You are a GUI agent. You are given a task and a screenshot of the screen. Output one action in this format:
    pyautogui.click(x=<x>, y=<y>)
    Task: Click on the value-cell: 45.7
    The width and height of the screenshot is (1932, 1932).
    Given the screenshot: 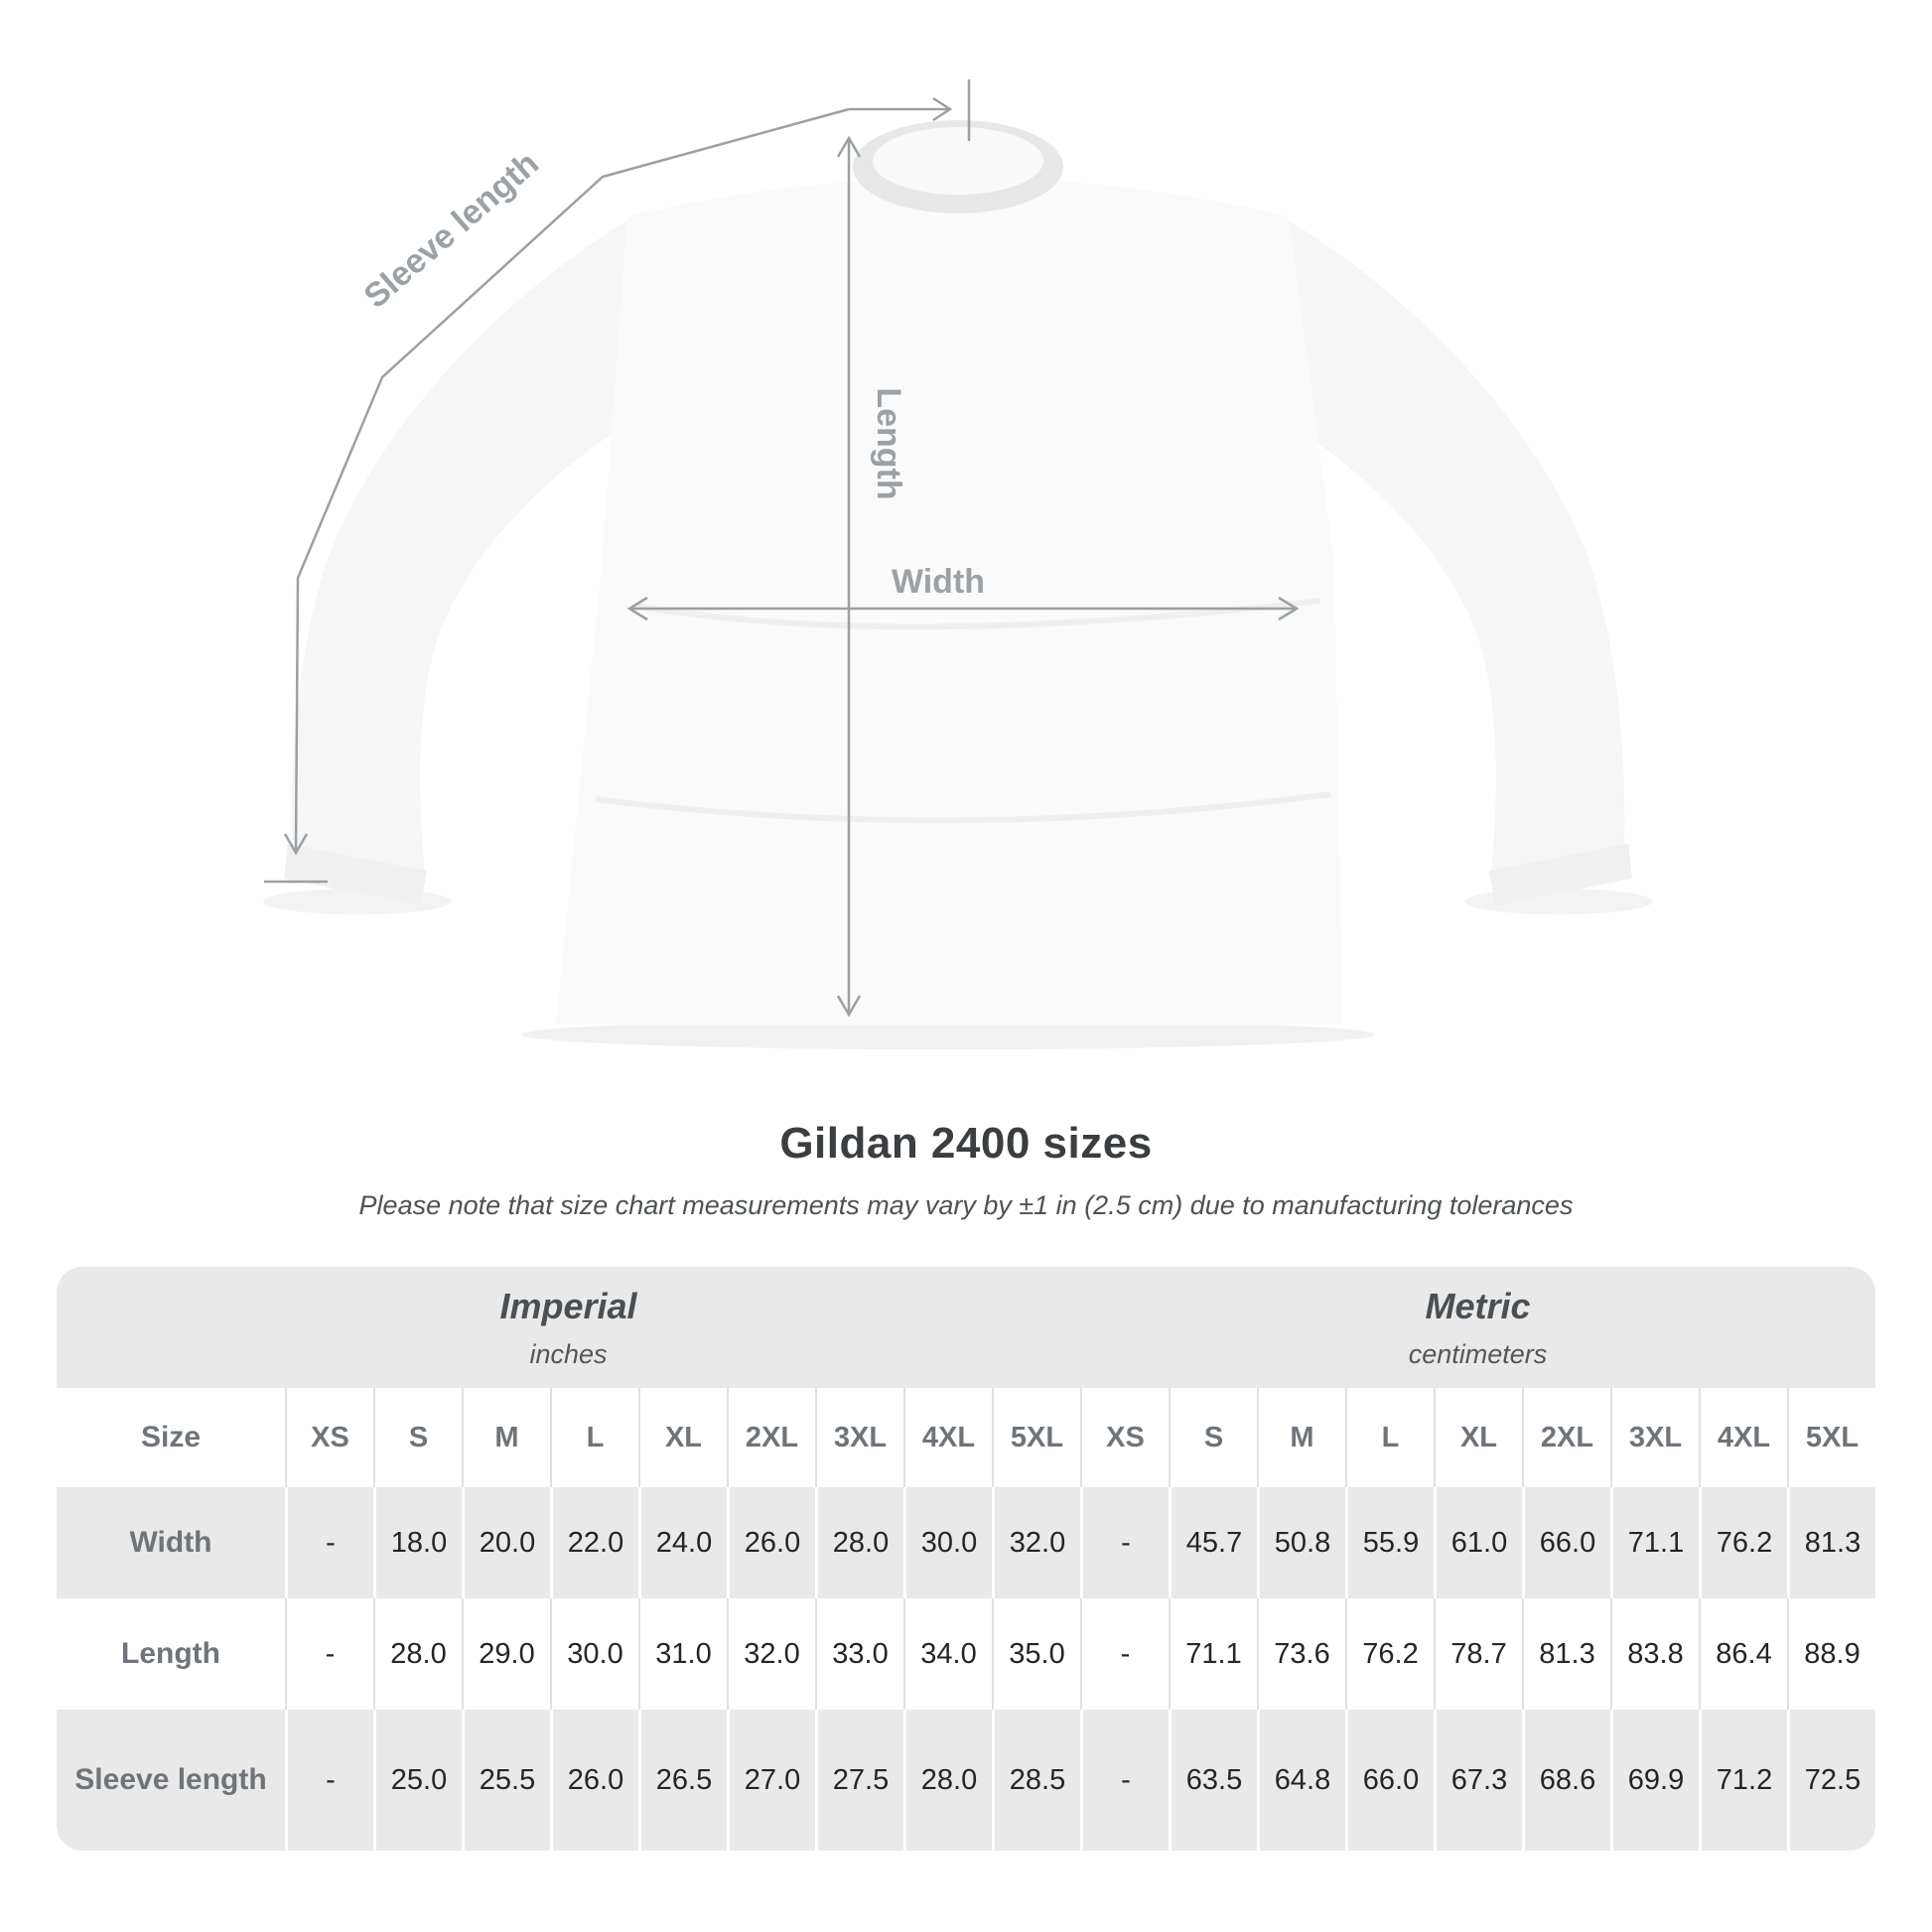 What is the action you would take?
    pyautogui.click(x=1213, y=1542)
    